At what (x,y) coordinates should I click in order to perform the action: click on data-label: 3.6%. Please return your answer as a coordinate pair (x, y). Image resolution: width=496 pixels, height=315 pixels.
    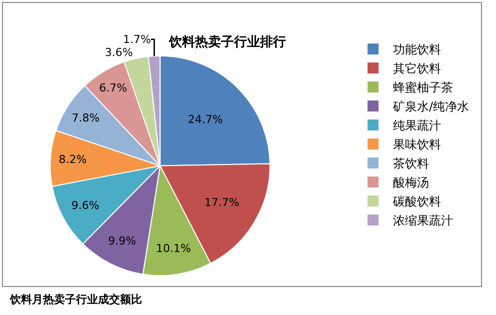
    Looking at the image, I should click on (118, 52).